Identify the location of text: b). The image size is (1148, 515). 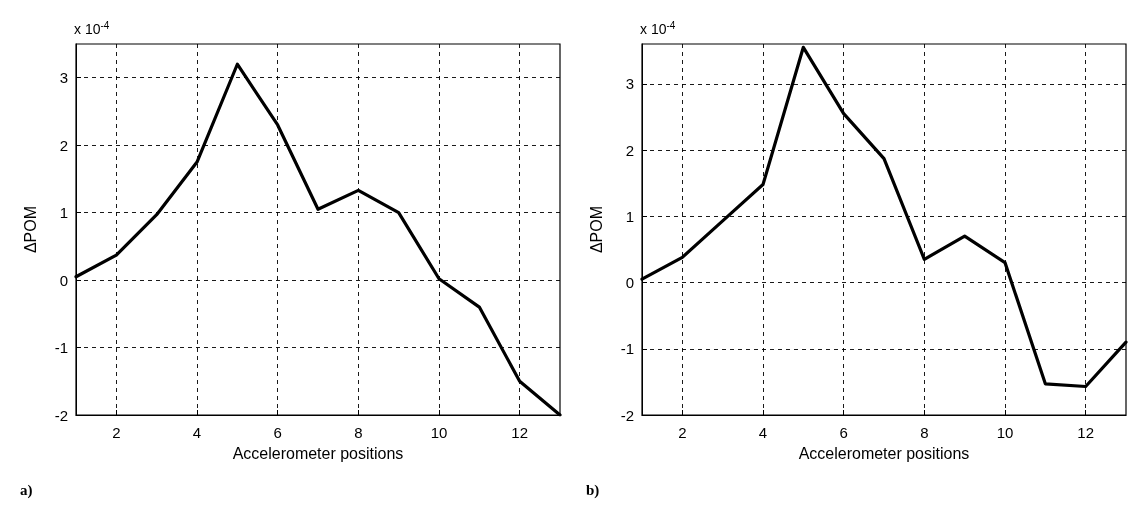
(593, 490).